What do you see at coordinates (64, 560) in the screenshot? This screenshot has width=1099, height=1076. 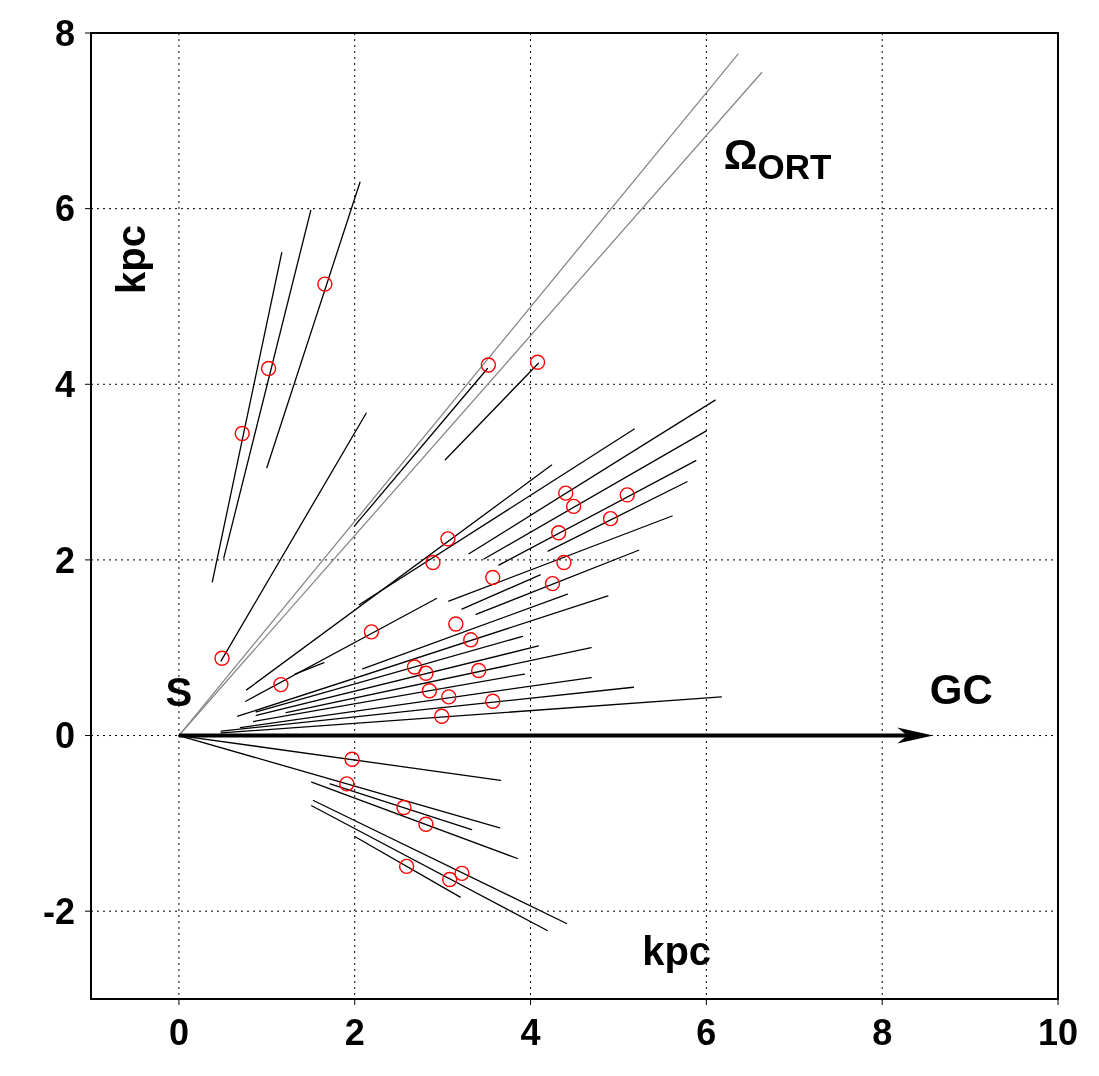 I see `y-tick-label: 2` at bounding box center [64, 560].